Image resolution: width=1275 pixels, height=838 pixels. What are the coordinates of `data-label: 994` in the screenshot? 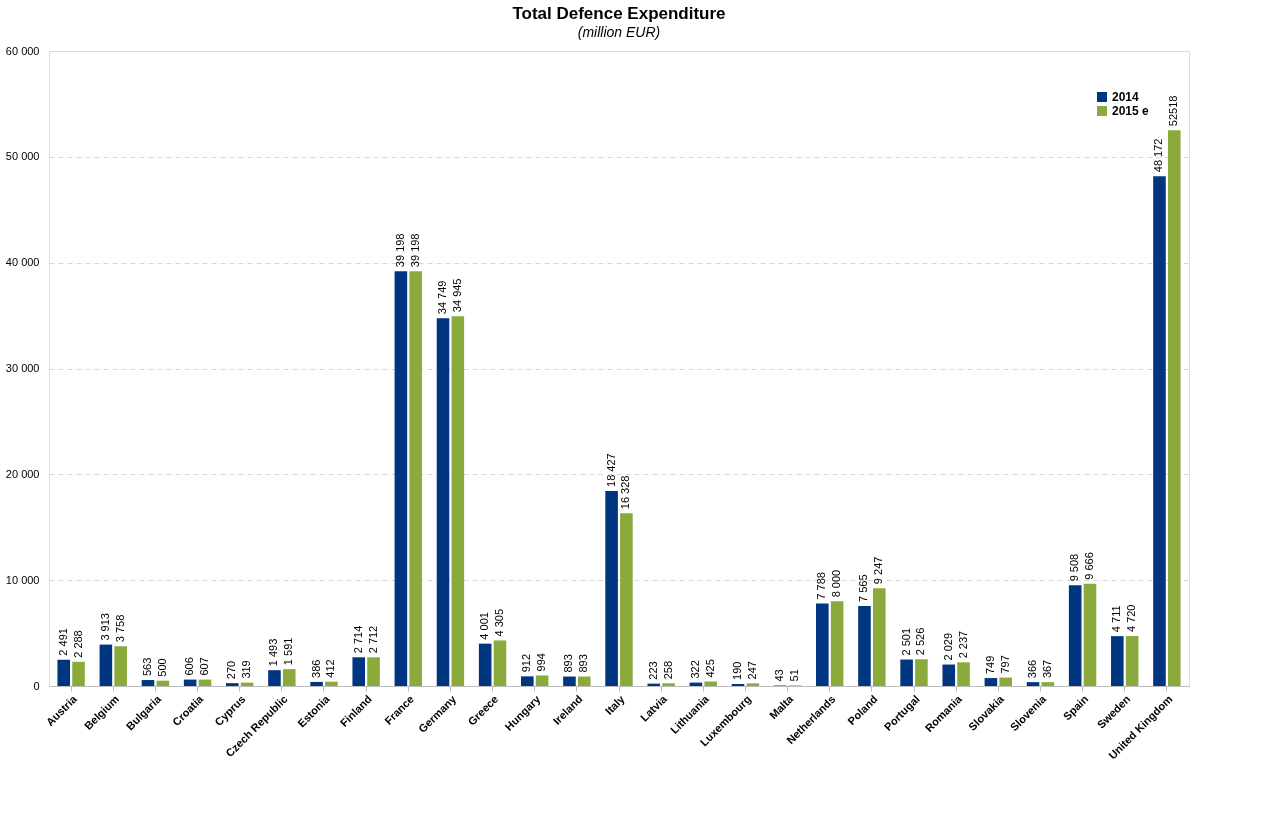 It's located at (541, 662).